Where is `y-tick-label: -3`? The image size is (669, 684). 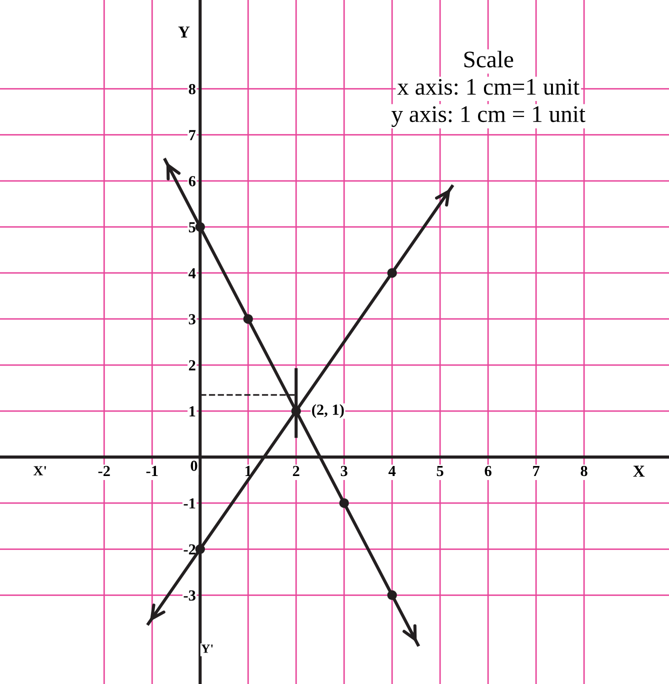 y-tick-label: -3 is located at coordinates (190, 595).